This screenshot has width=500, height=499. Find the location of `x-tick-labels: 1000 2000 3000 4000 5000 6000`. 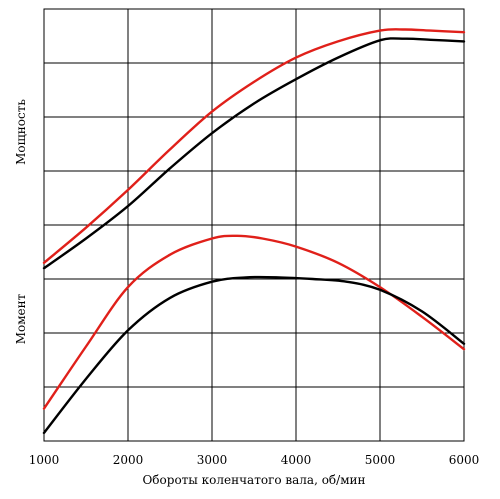

x-tick-labels: 1000 2000 3000 4000 5000 6000 is located at coordinates (254, 460).